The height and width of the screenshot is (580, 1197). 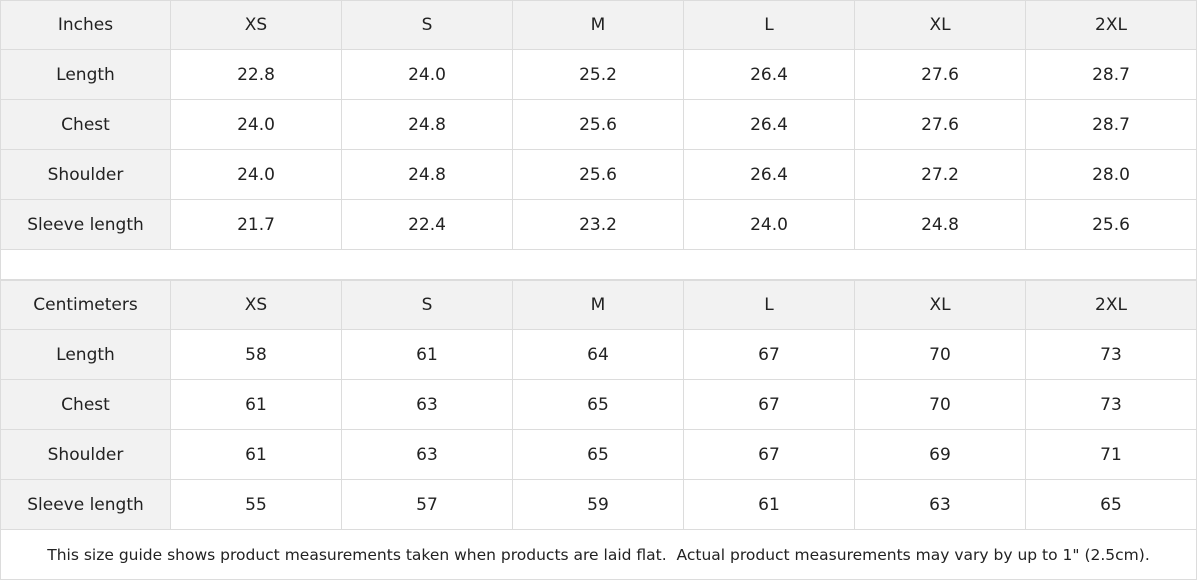 I want to click on header-cell: Centimeters, so click(x=85, y=305).